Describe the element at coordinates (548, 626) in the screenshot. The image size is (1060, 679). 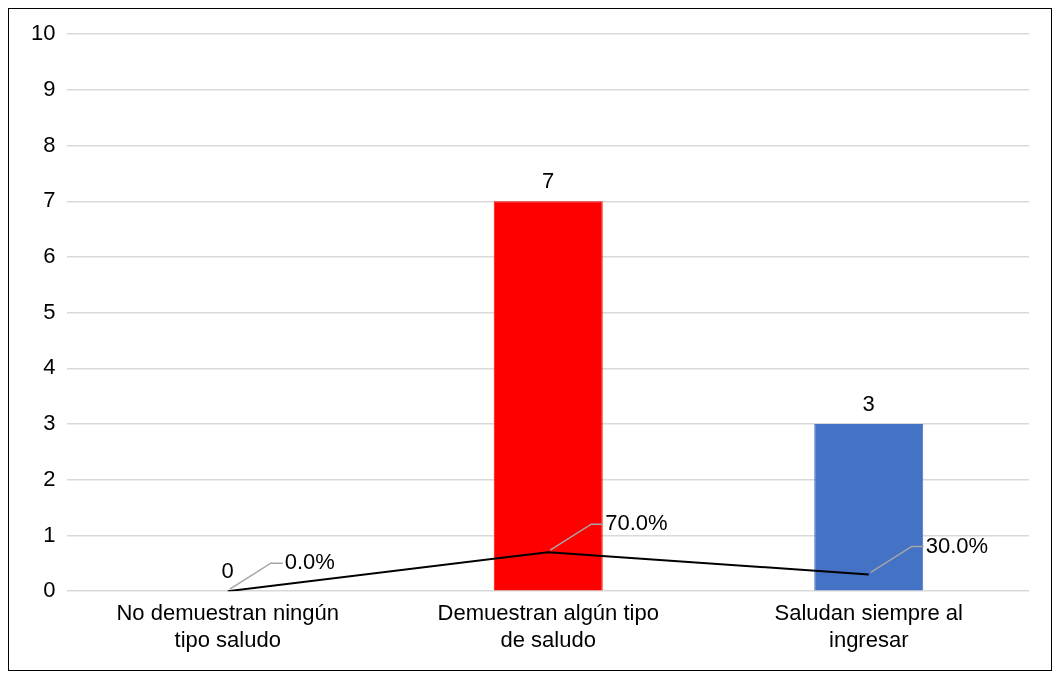
I see `x-tick-label: Demuestran algún tipo de saludo` at that location.